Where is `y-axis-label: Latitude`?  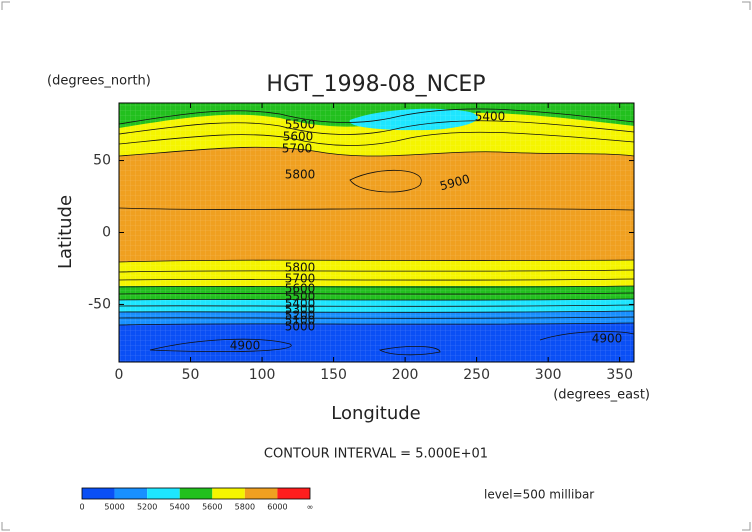
y-axis-label: Latitude is located at coordinates (65, 232).